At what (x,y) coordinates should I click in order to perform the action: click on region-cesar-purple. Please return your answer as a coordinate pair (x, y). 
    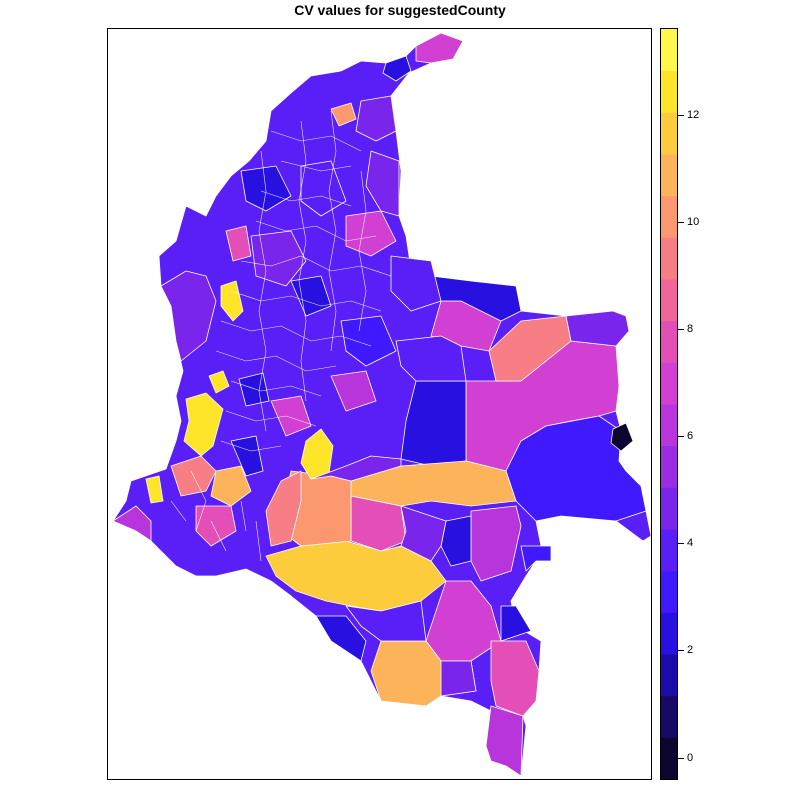
    Looking at the image, I should click on (376, 118).